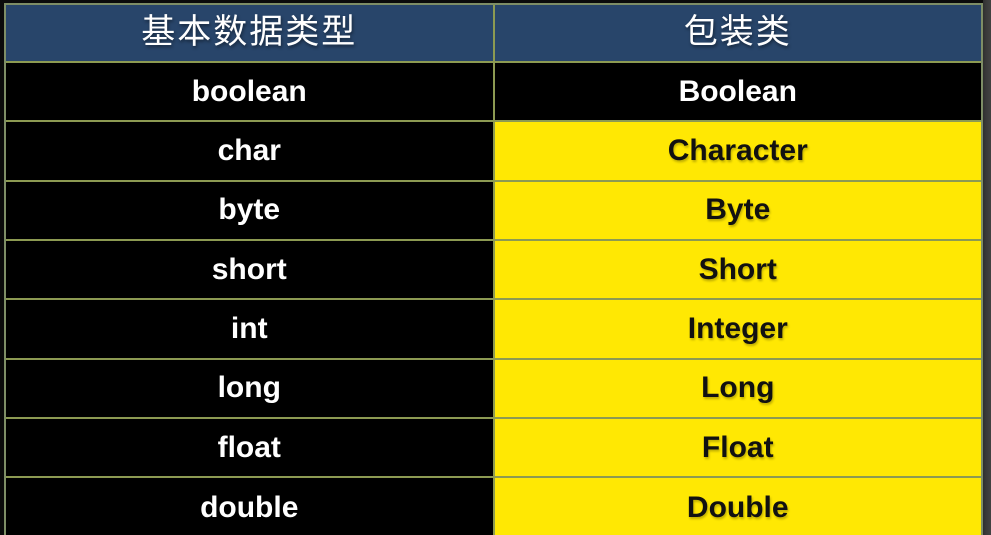 This screenshot has width=991, height=535. Describe the element at coordinates (737, 92) in the screenshot. I see `wrapper-class-cell: Boolean` at that location.